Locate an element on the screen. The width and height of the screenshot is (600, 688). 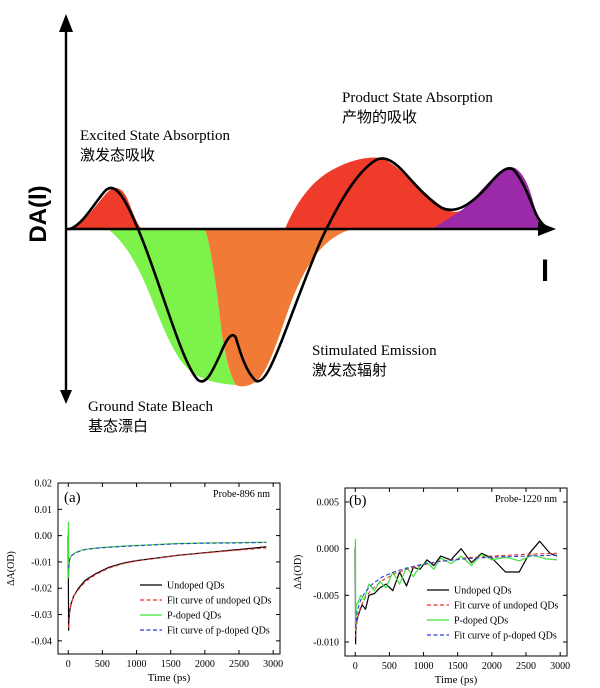
x-axis-arrow-right-icon is located at coordinates (547, 229).